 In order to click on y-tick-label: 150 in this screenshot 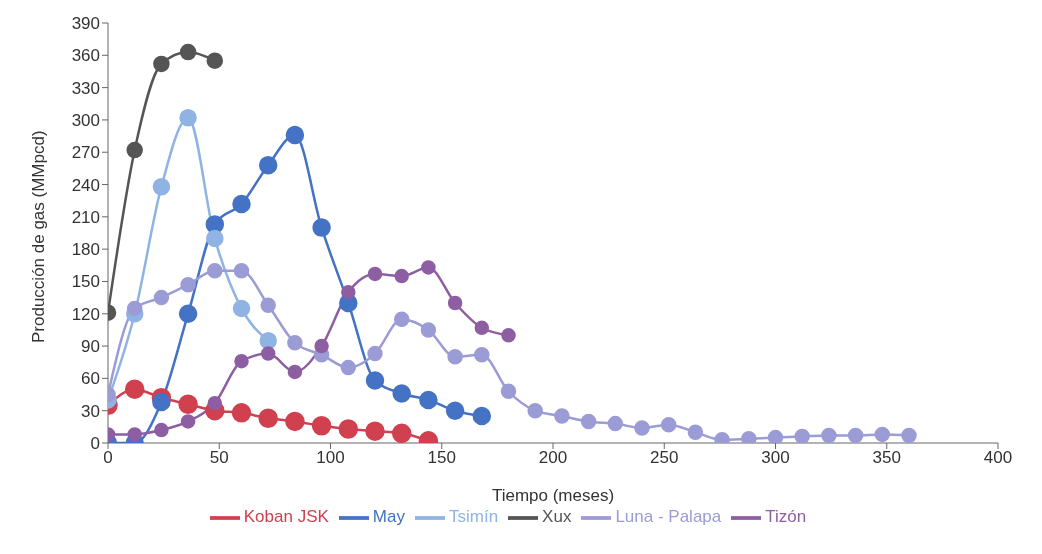, I will do `click(85, 282)`.